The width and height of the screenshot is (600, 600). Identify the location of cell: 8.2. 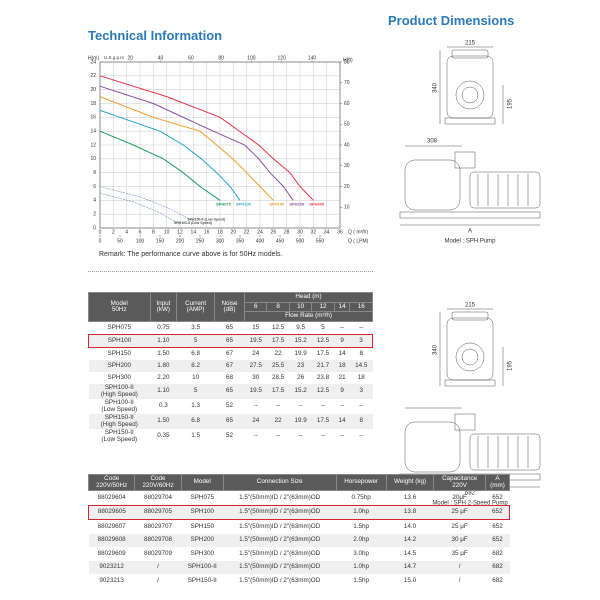
(195, 366).